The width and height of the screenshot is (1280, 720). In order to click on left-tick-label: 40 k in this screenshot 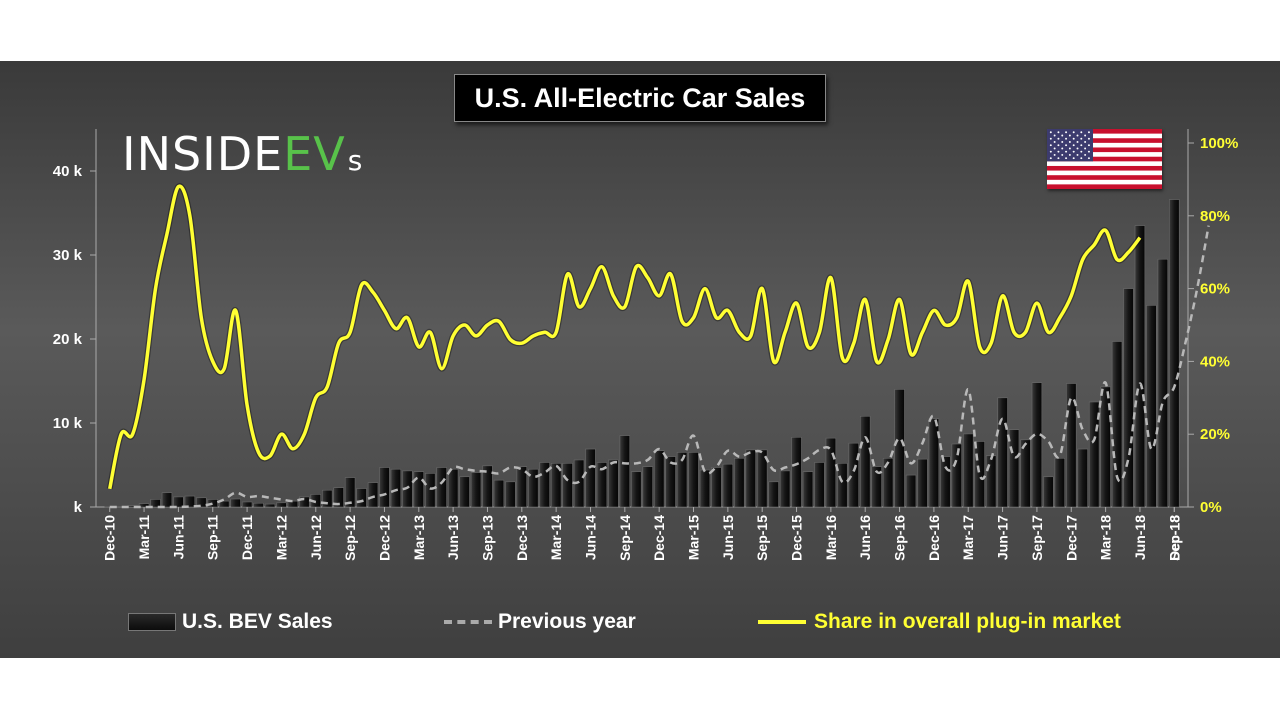, I will do `click(68, 171)`.